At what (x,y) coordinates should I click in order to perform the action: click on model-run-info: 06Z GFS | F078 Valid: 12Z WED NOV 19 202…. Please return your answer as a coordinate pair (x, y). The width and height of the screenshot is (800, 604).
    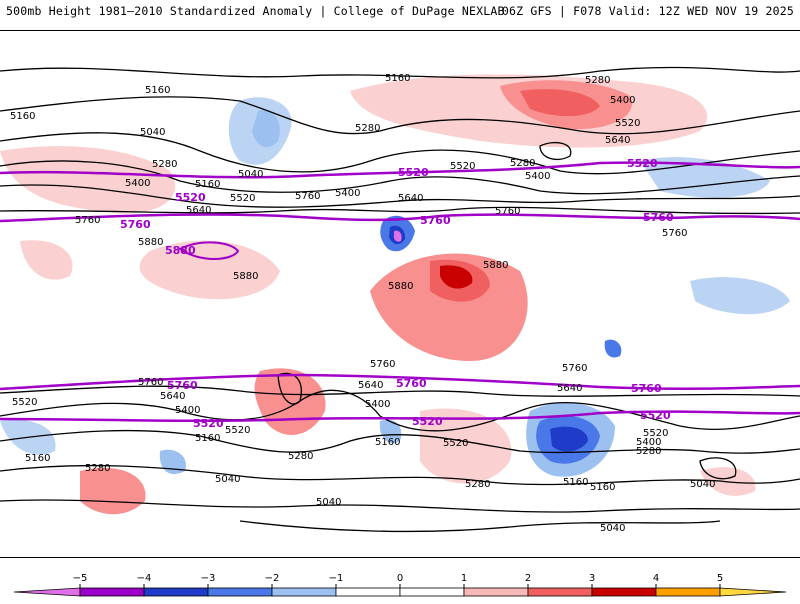
    Looking at the image, I should click on (647, 11).